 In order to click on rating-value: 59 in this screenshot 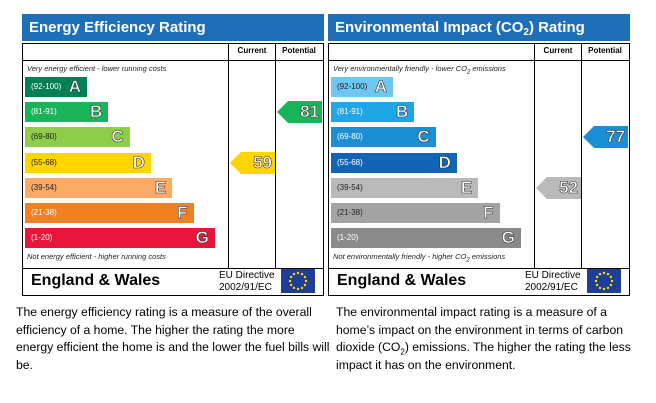, I will do `click(263, 162)`.